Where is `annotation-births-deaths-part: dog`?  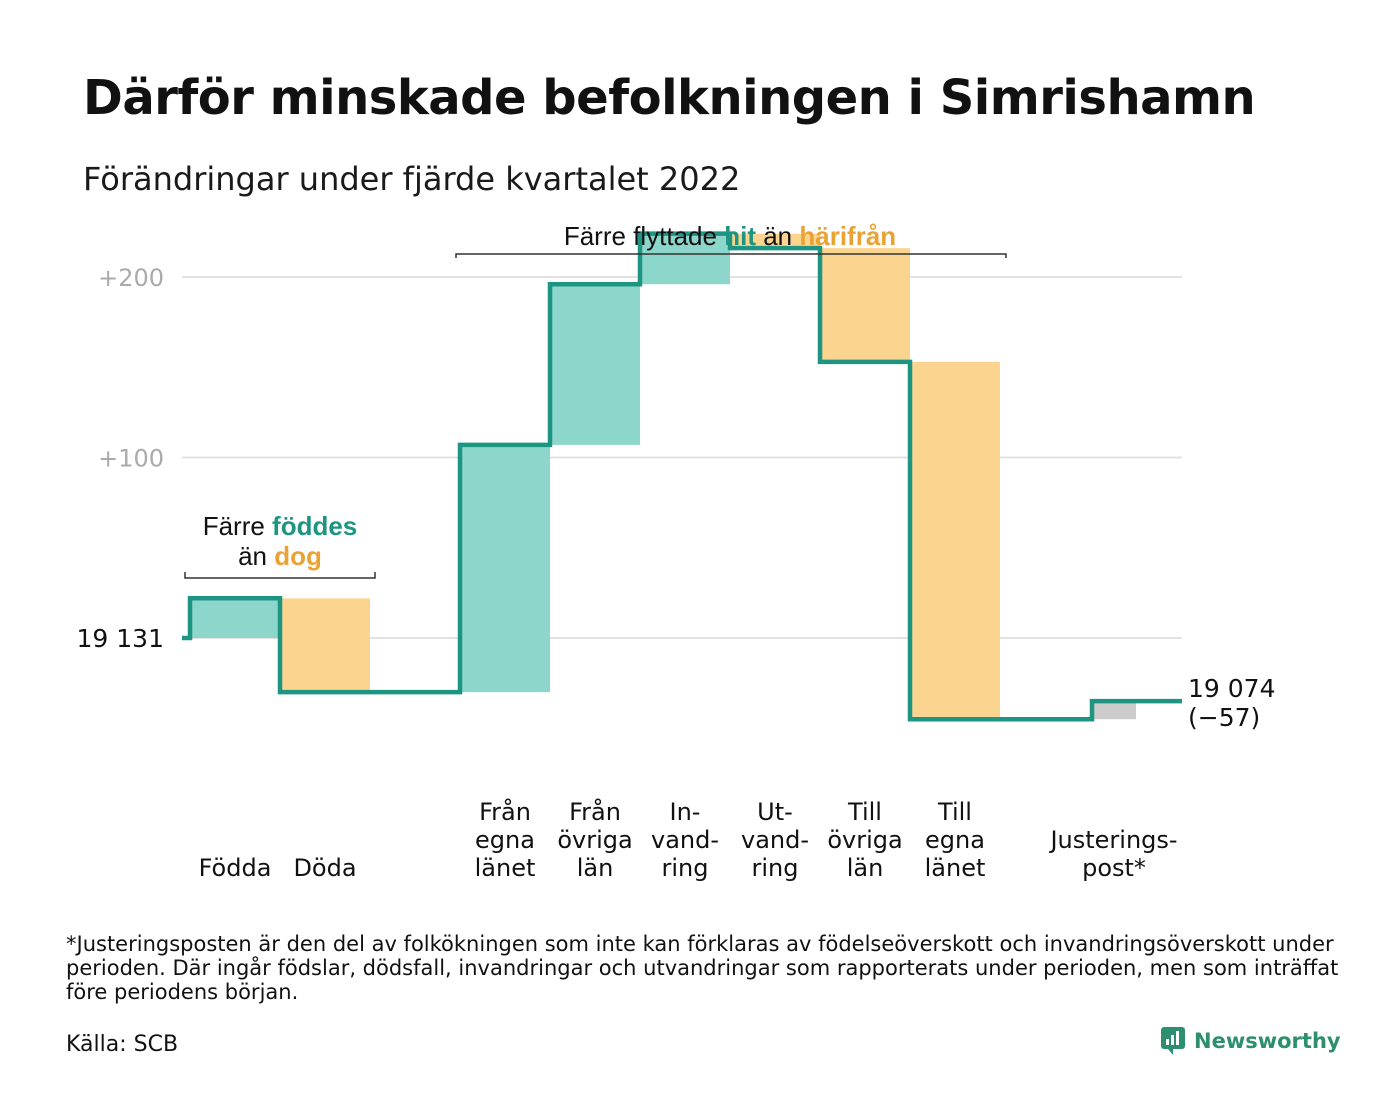
annotation-births-deaths-part: dog is located at coordinates (298, 556).